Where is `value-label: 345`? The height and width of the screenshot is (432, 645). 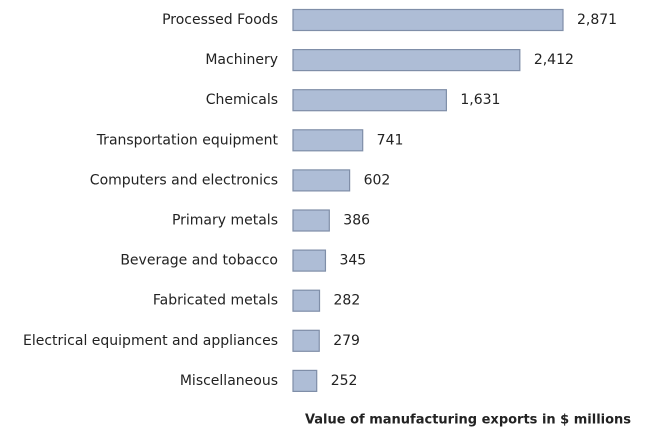
value-label: 345 is located at coordinates (352, 261).